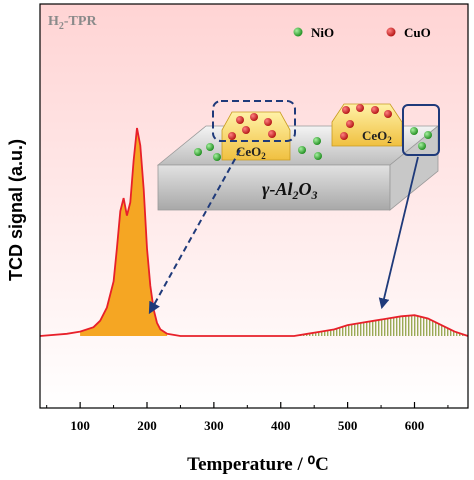 Image resolution: width=474 pixels, height=480 pixels. Describe the element at coordinates (81, 21) in the screenshot. I see `panel-label-rest: -TPR` at that location.